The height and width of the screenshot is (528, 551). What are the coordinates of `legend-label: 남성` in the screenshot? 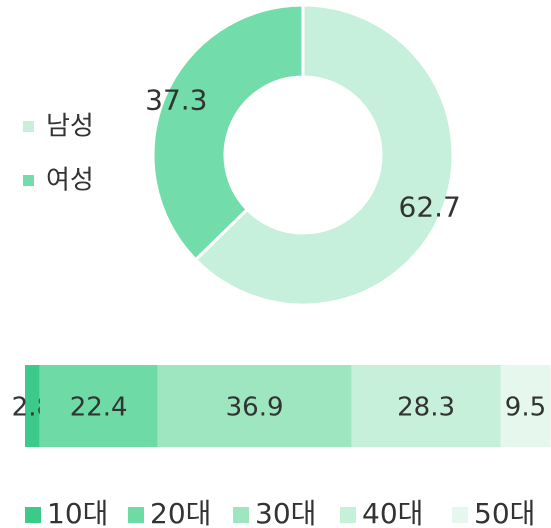 It's located at (70, 127).